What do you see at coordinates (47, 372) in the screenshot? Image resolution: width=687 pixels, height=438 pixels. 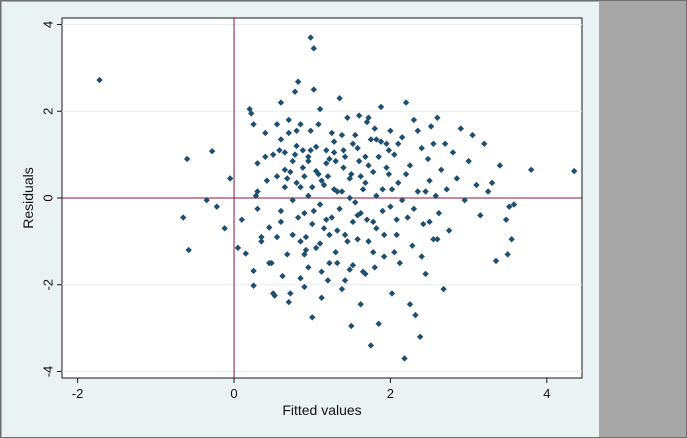 I see `y-tick-label: -4` at bounding box center [47, 372].